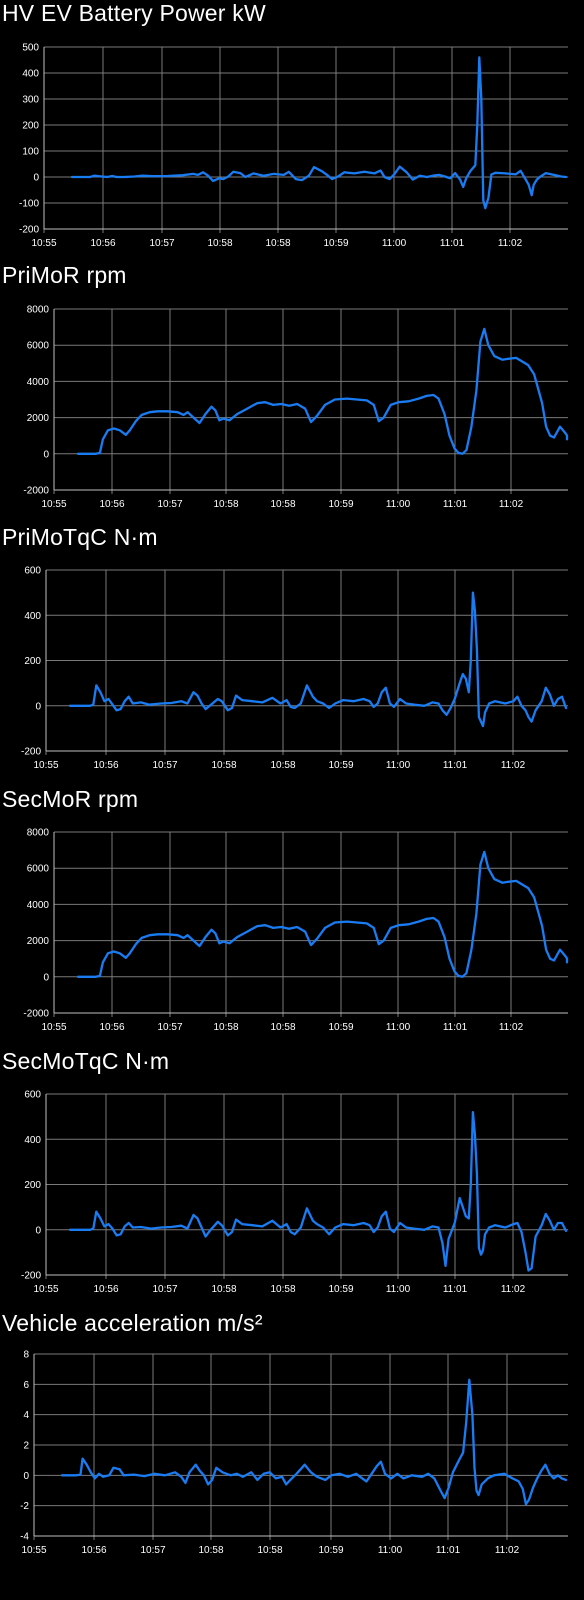  What do you see at coordinates (24, 1537) in the screenshot?
I see `y-tick-label: -4` at bounding box center [24, 1537].